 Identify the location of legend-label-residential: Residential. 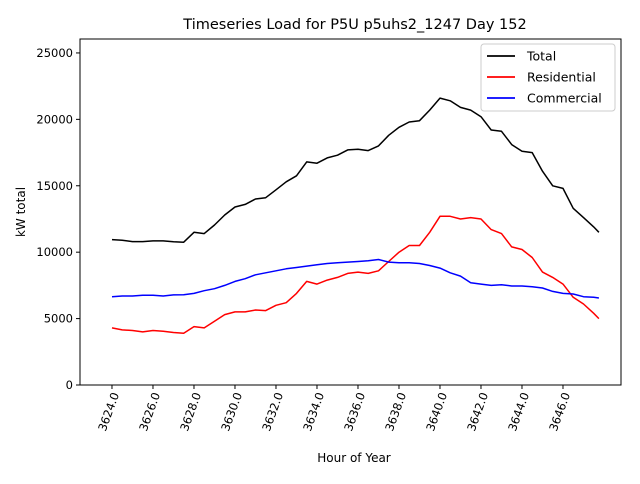
(561, 77).